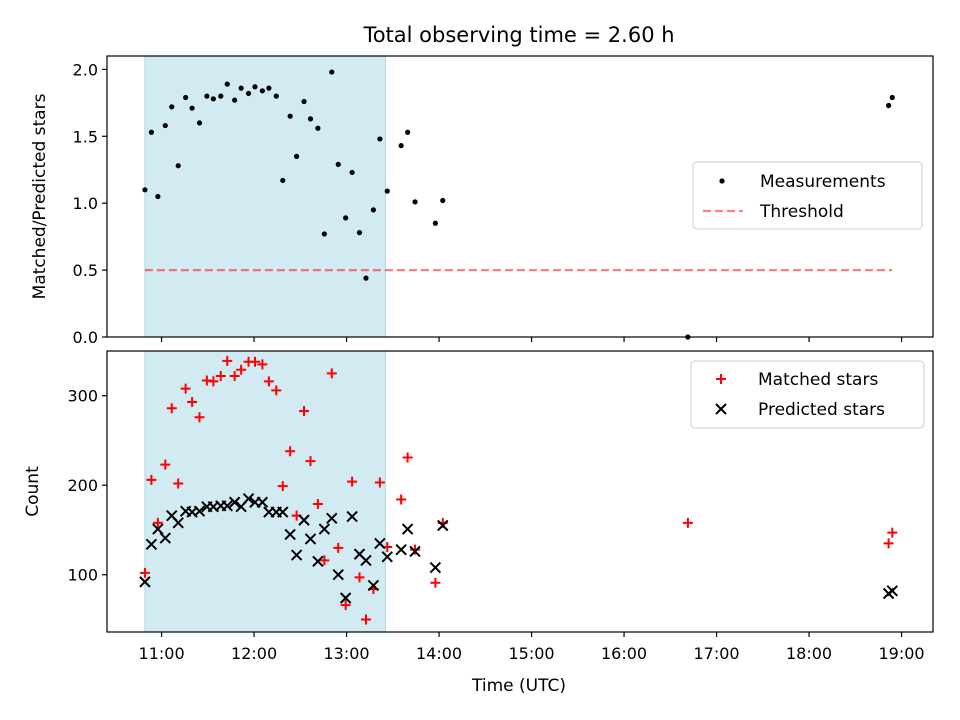  I want to click on legend-measurements-marker, so click(722, 181).